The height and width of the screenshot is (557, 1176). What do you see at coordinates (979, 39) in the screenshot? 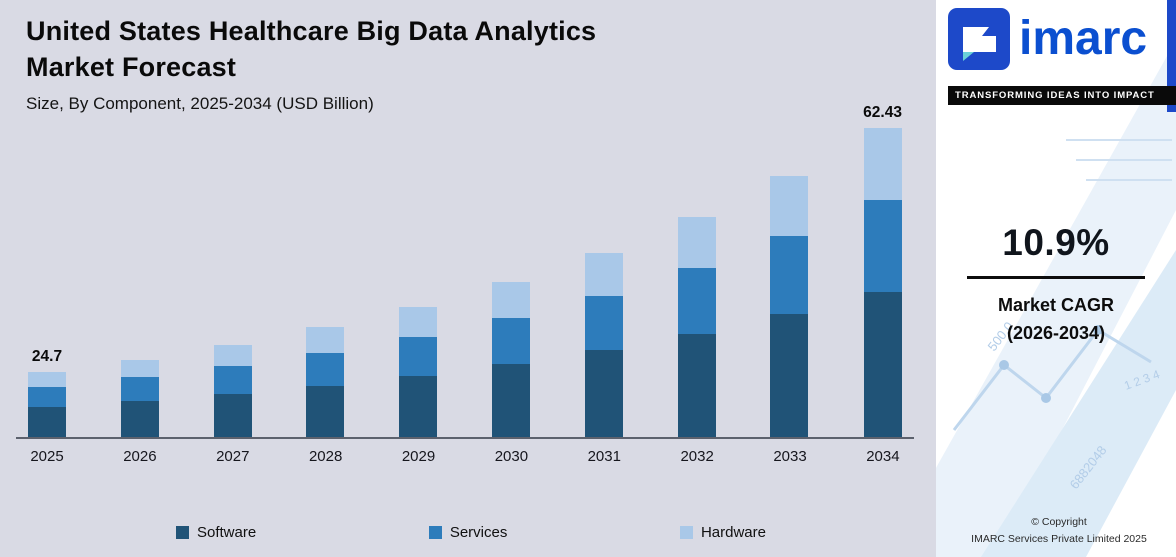
I see `imarc-logo-icon` at bounding box center [979, 39].